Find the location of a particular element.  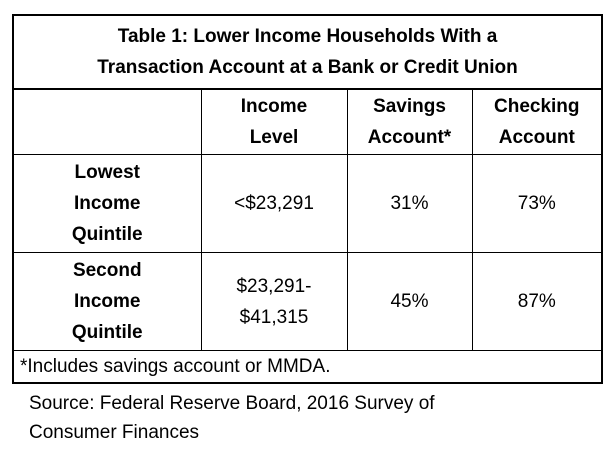

header-checking-line1: Checking is located at coordinates (537, 106).